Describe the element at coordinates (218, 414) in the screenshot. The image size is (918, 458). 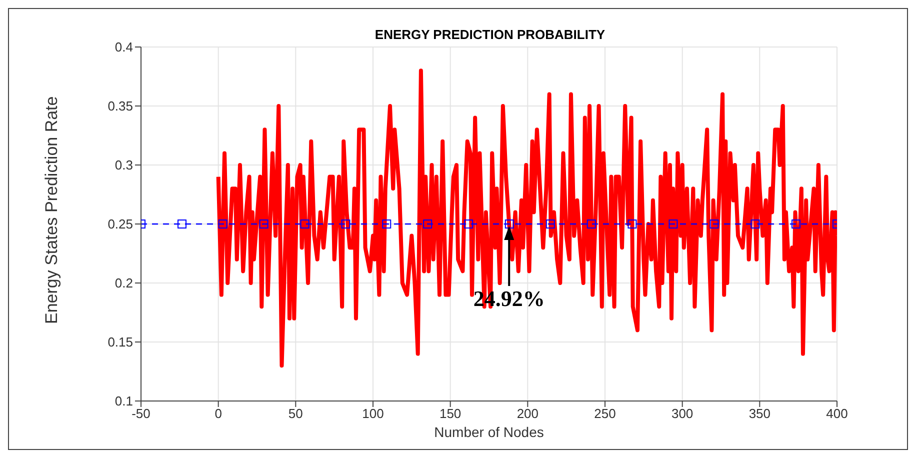
I see `x-tick-label: 0` at that location.